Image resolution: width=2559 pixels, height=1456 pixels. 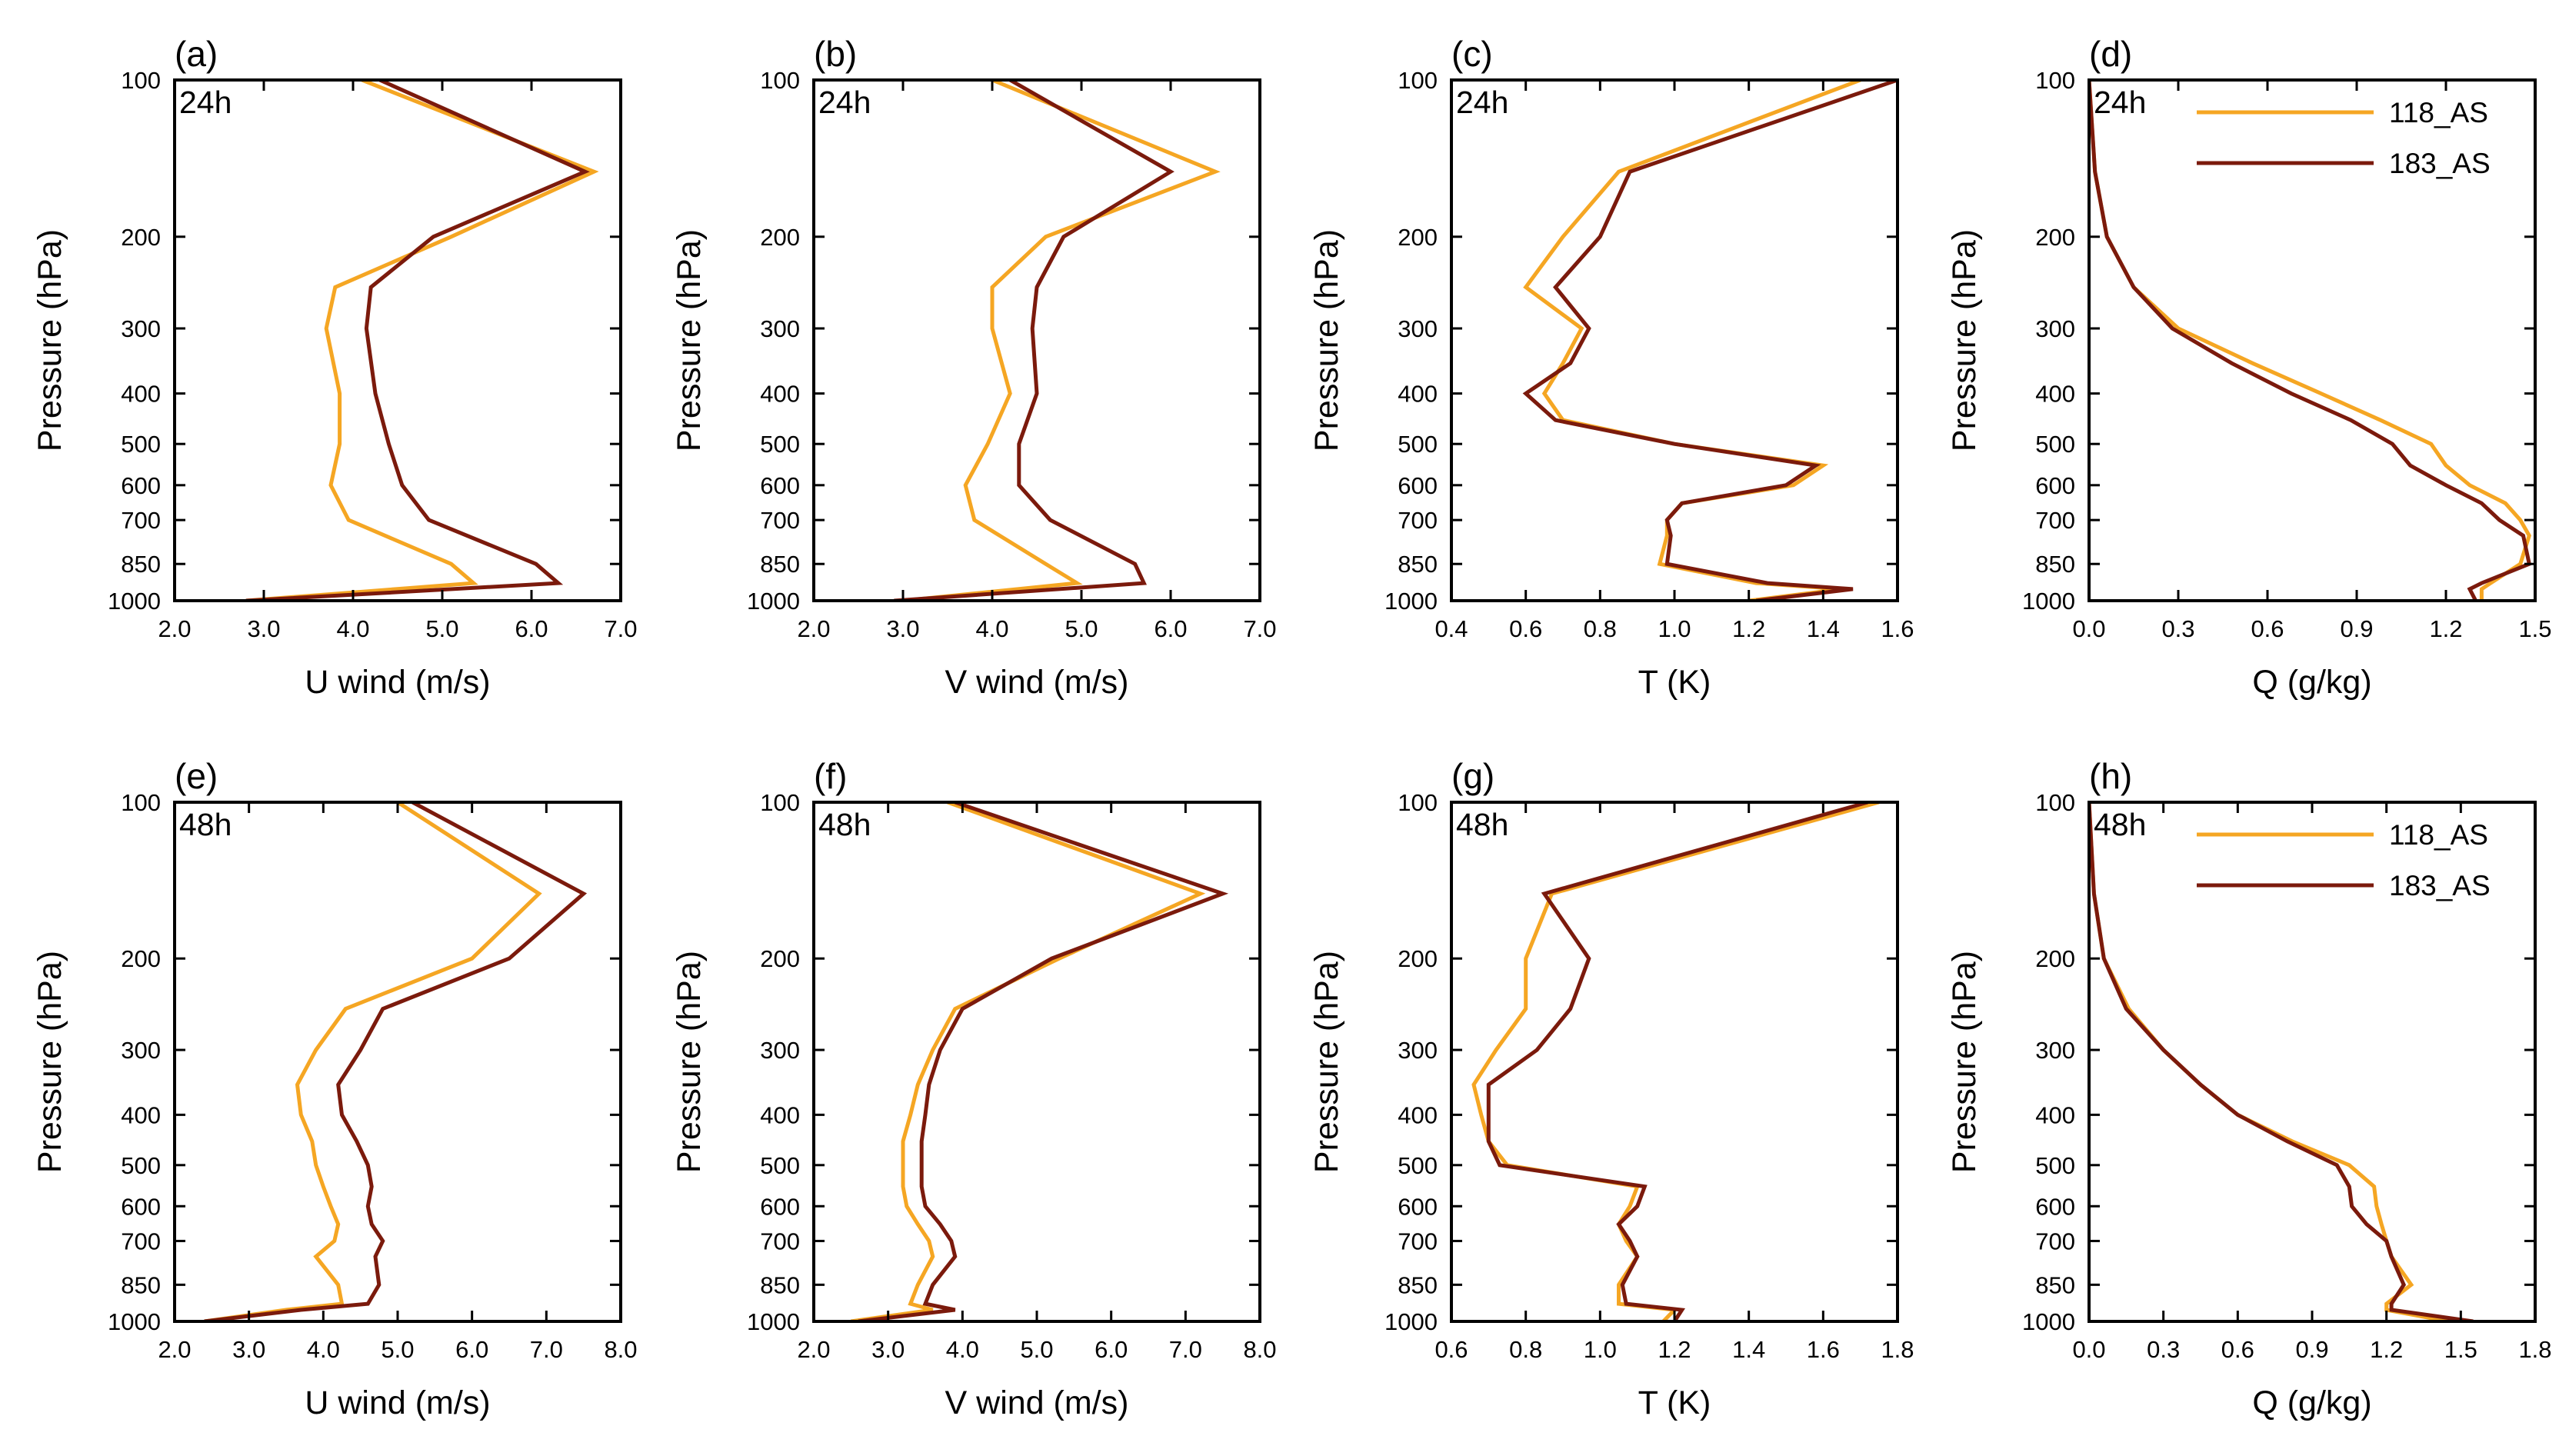 I want to click on y-tick-label: 1000, so click(x=1411, y=1321).